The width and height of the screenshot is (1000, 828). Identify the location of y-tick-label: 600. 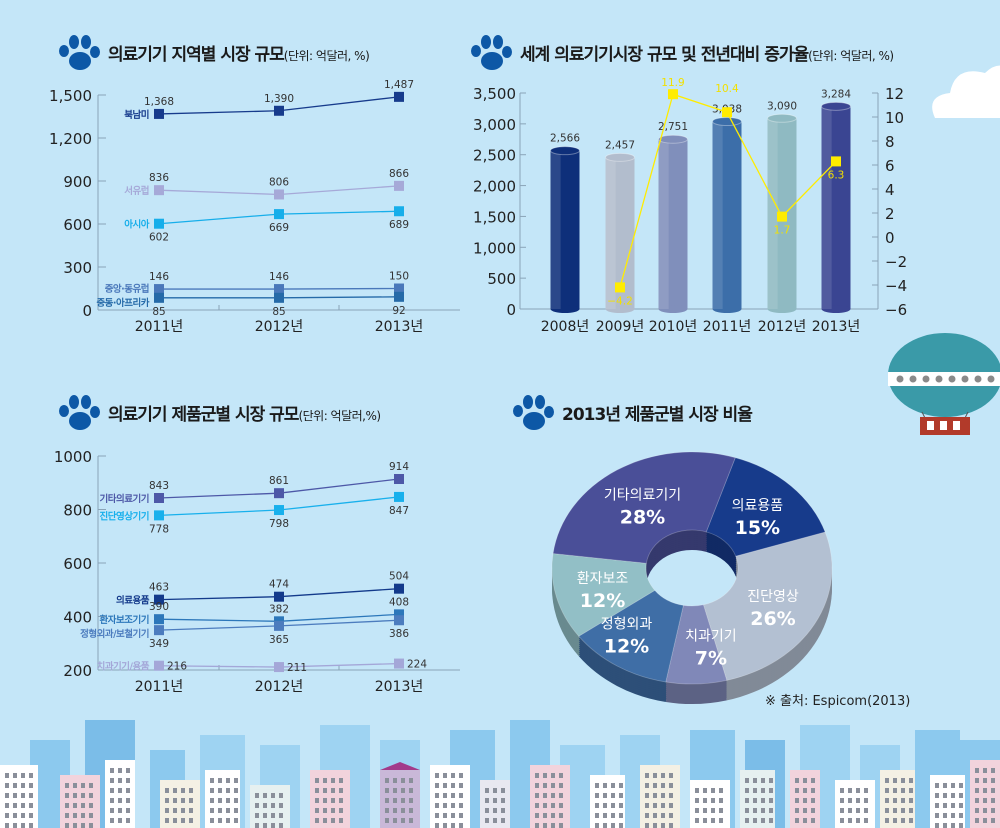
(77, 225).